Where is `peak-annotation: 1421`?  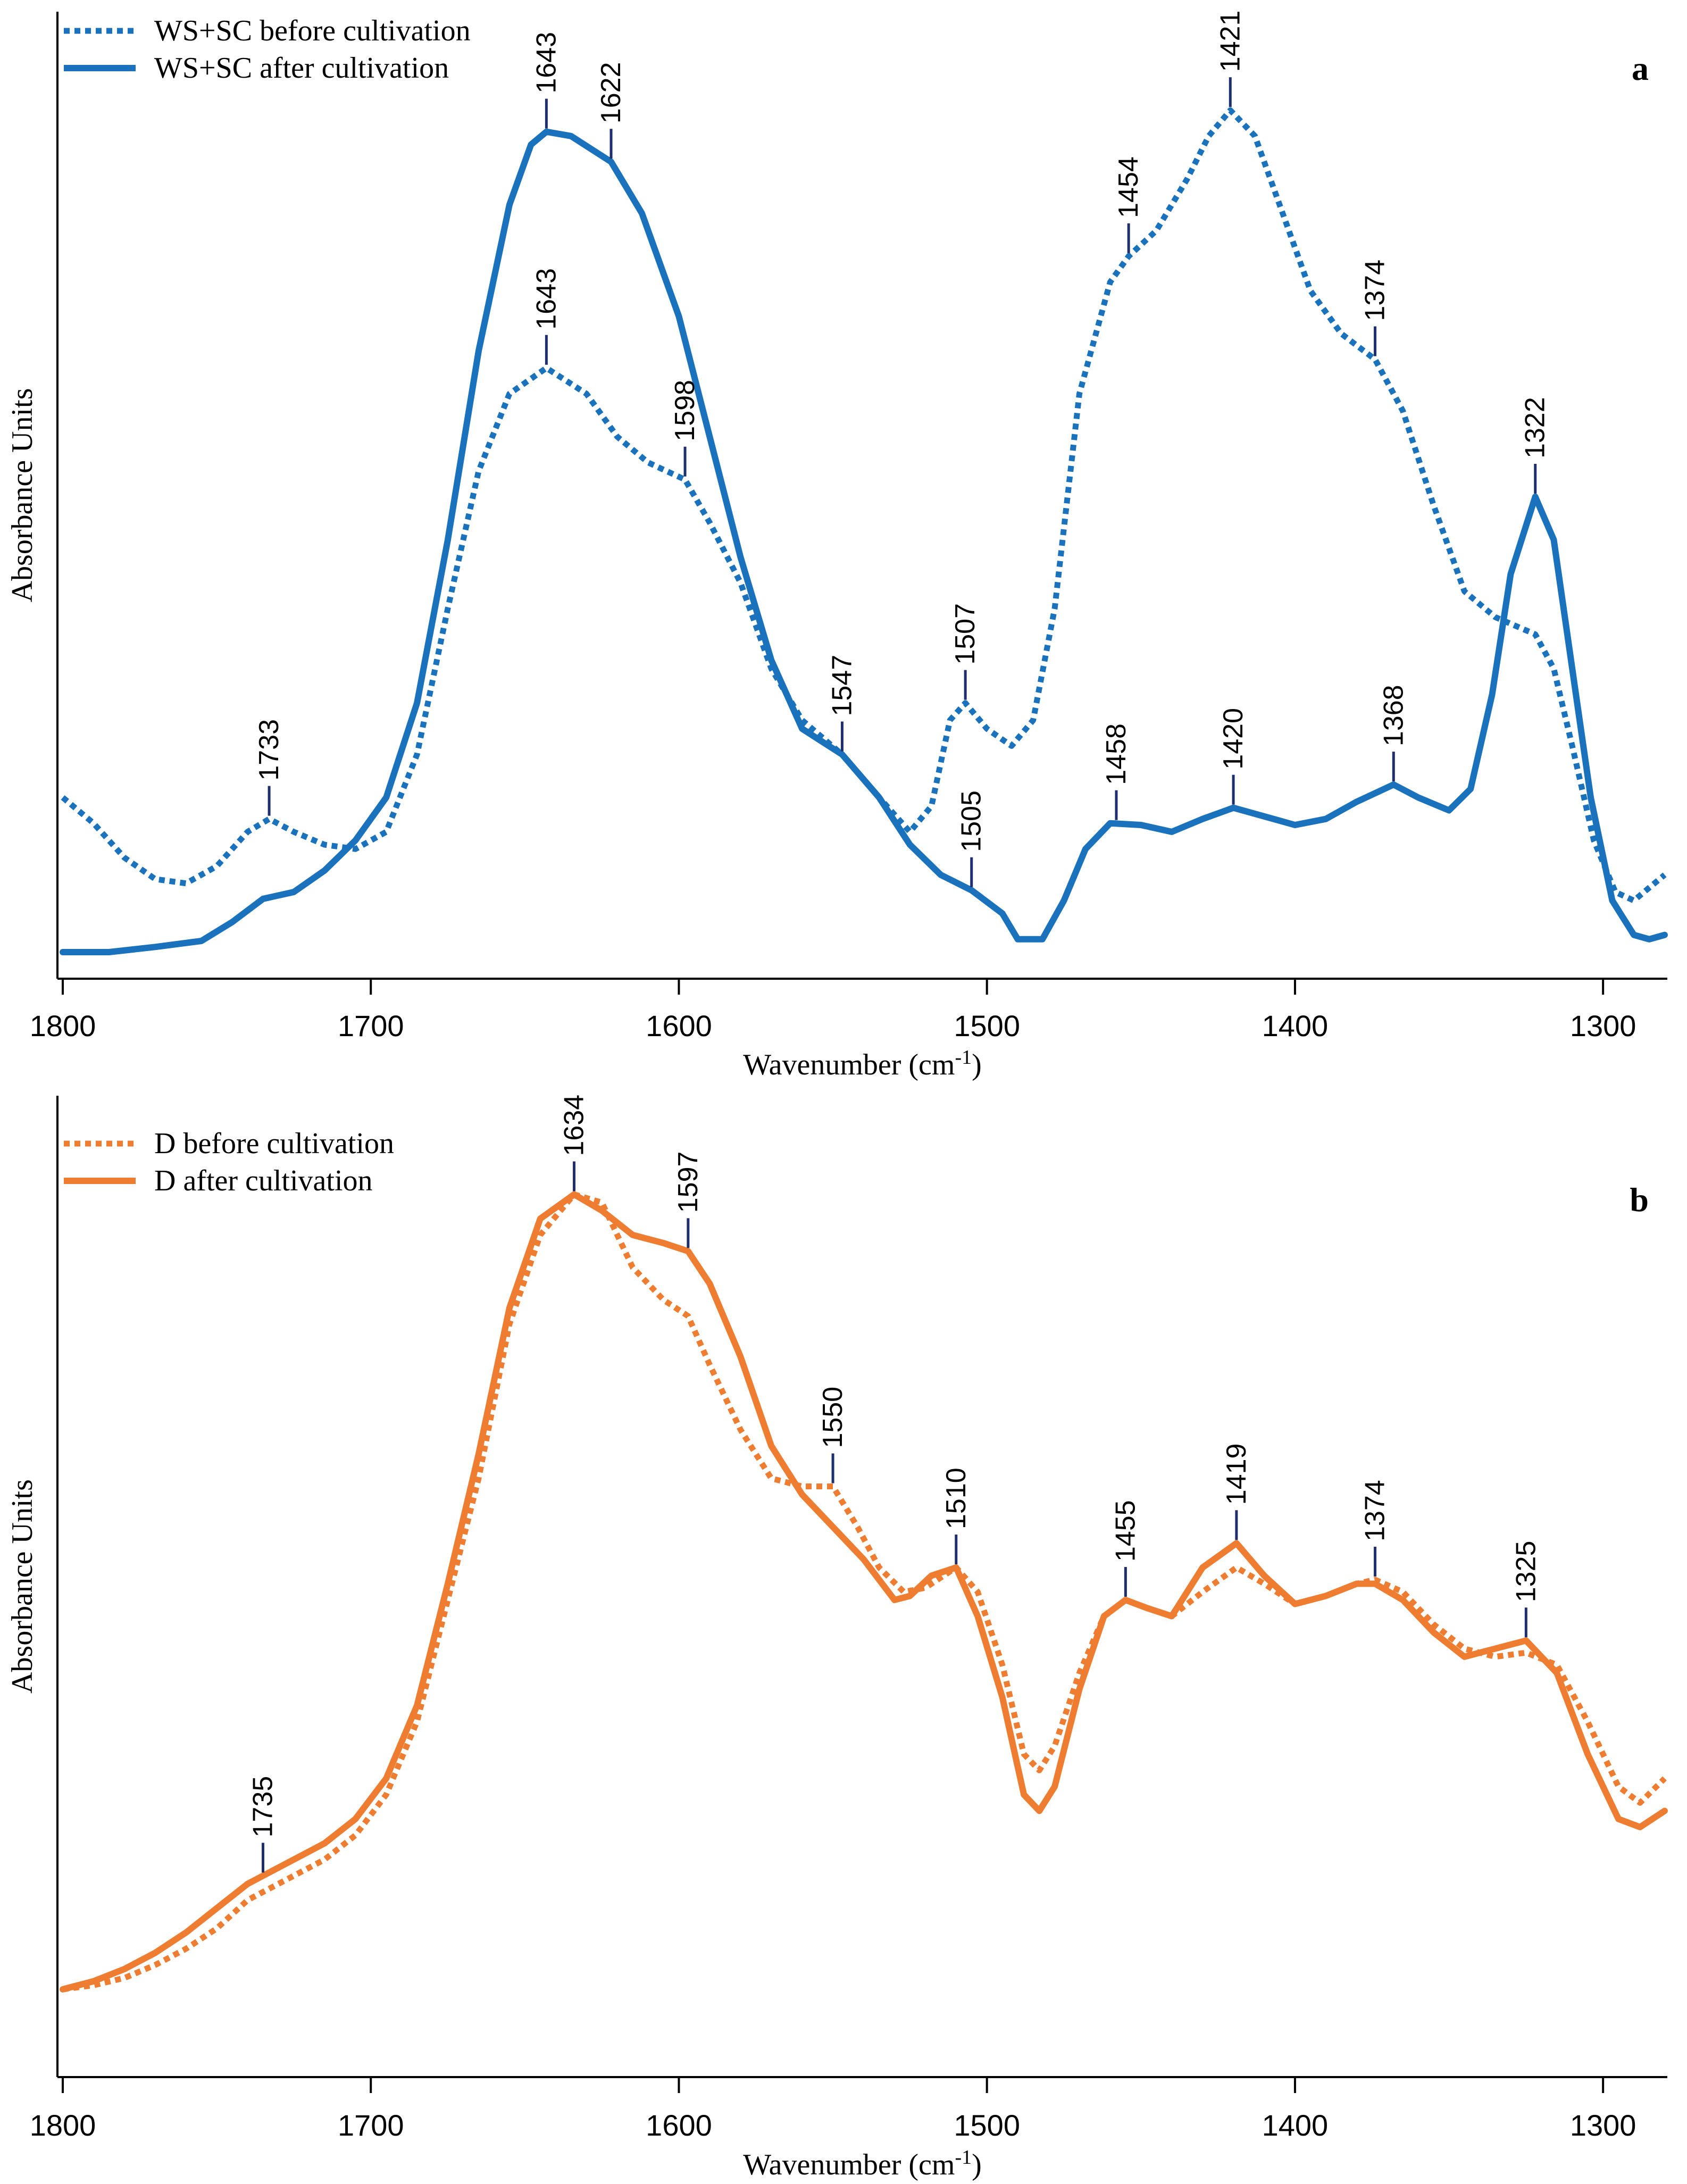
peak-annotation: 1421 is located at coordinates (1230, 59).